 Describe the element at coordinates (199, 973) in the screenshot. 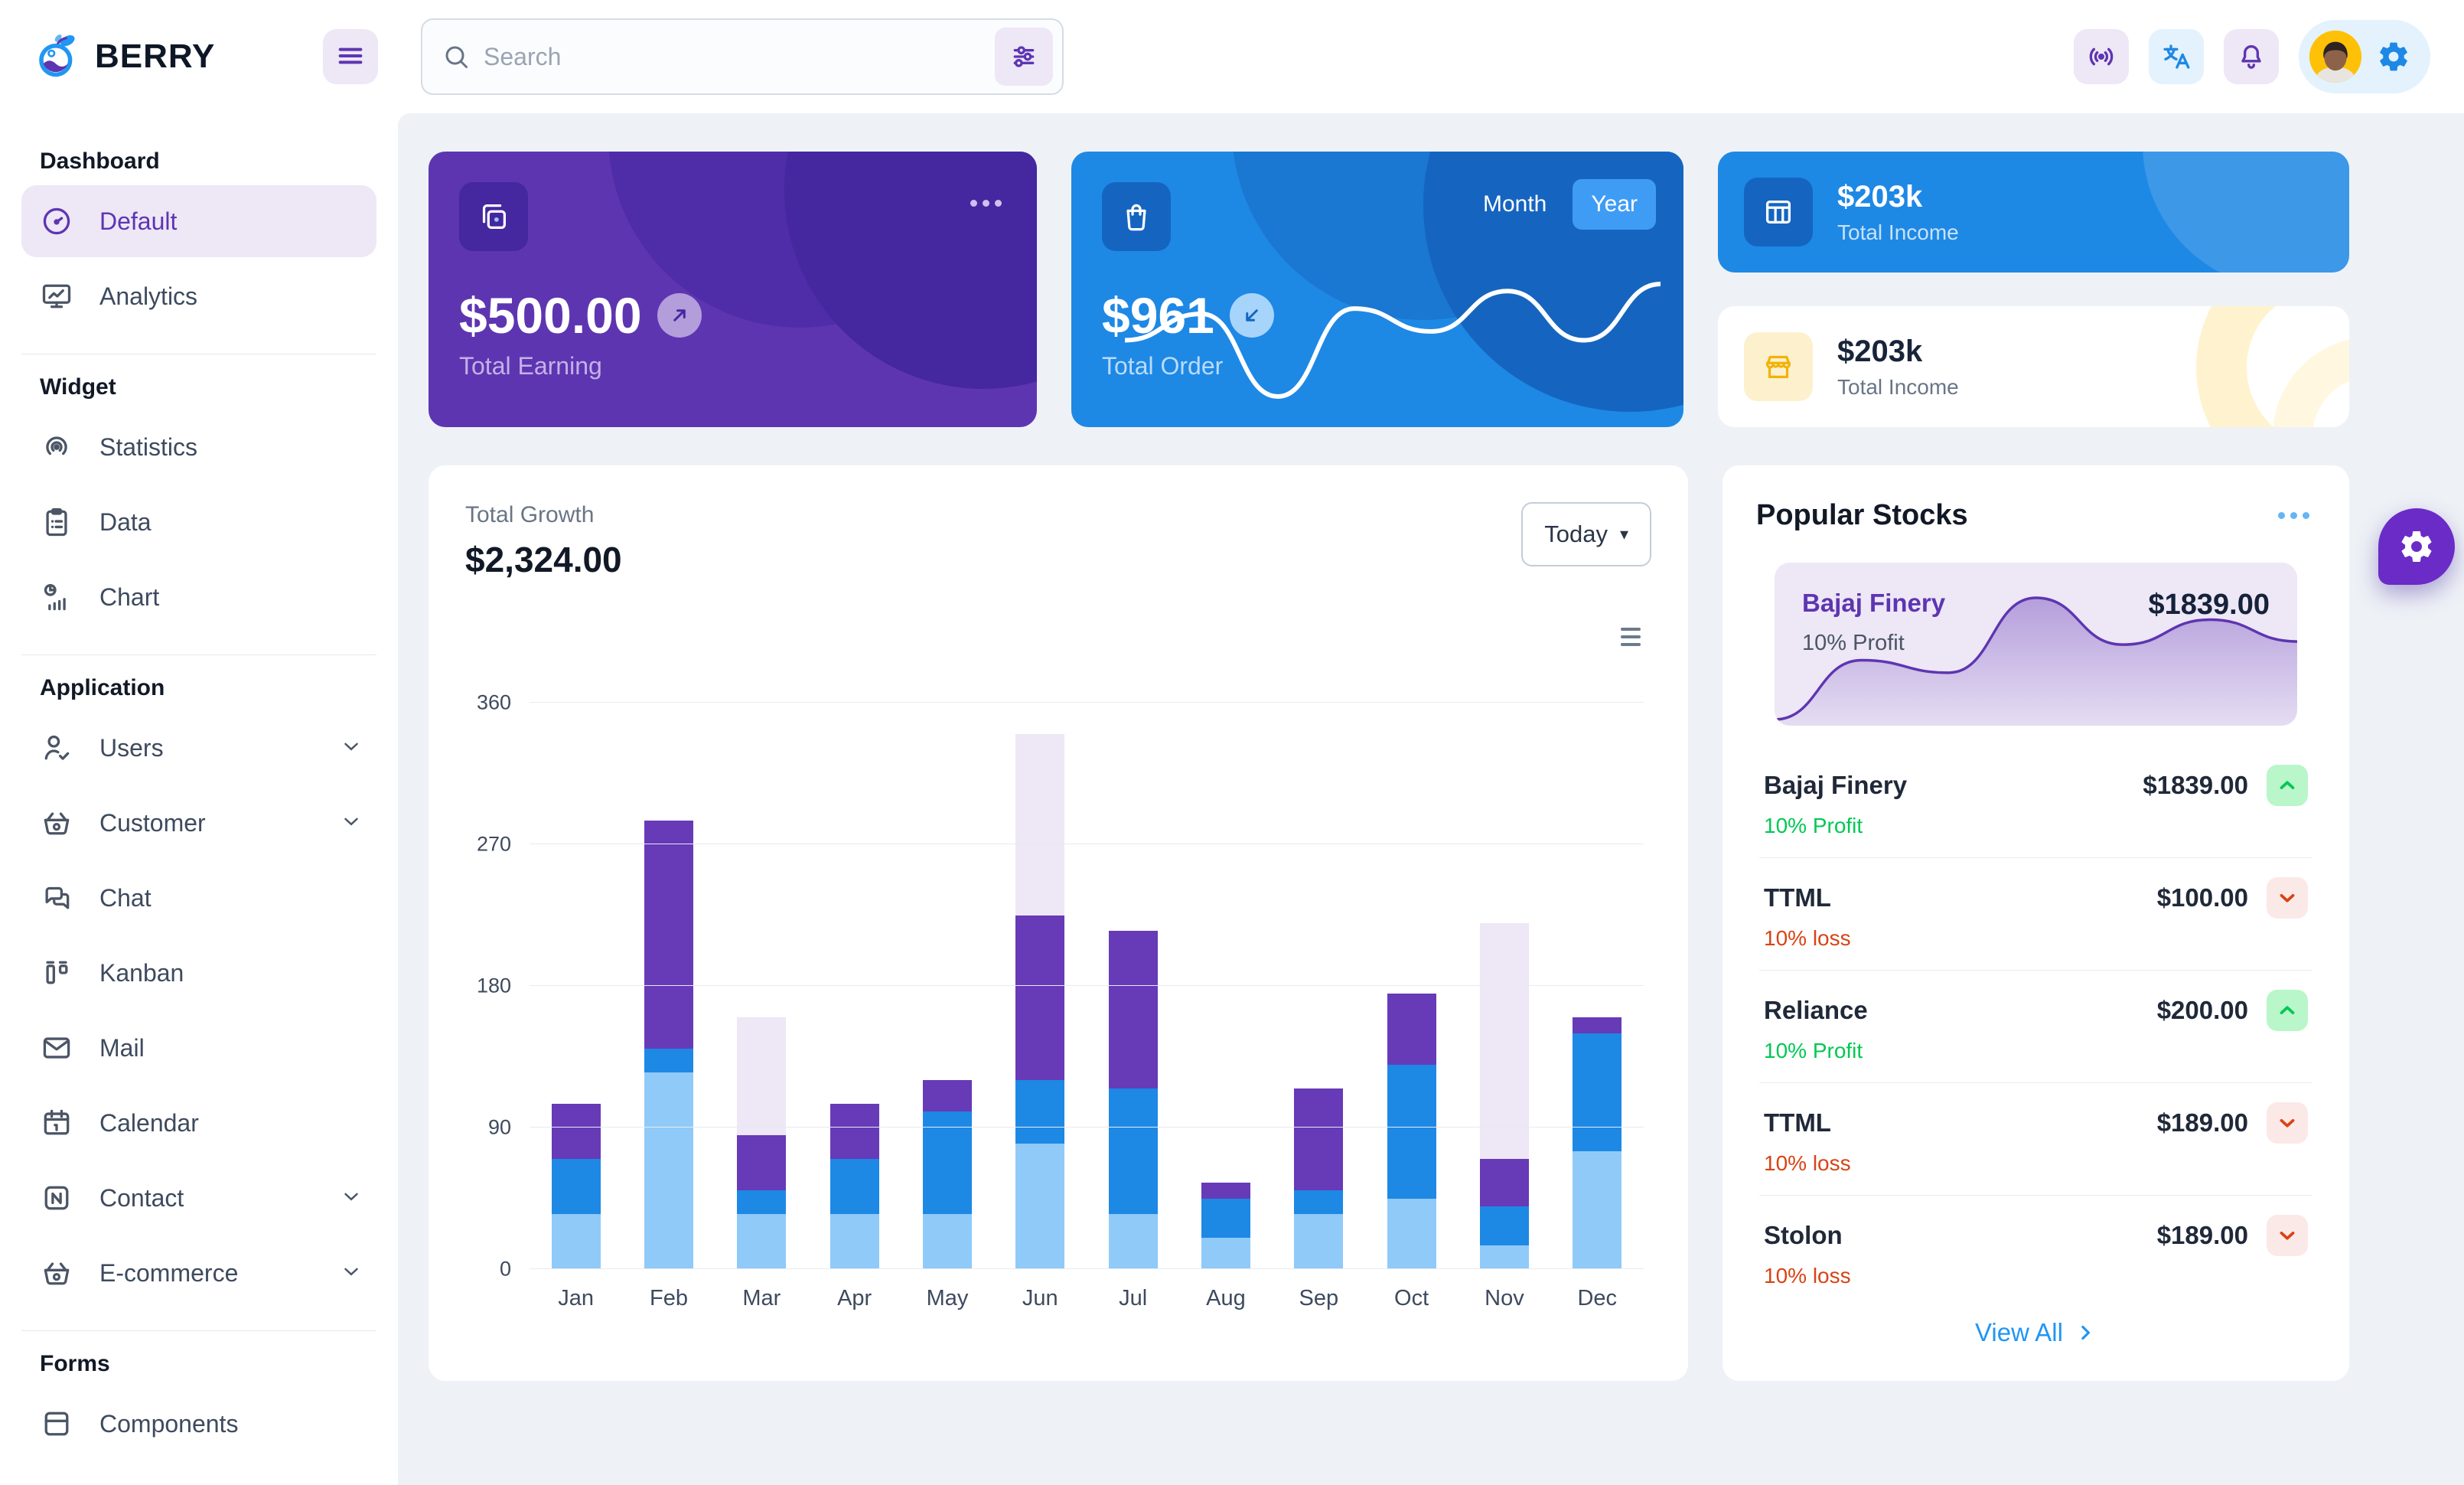

I see `sidebar-item-kanban: Kanban` at that location.